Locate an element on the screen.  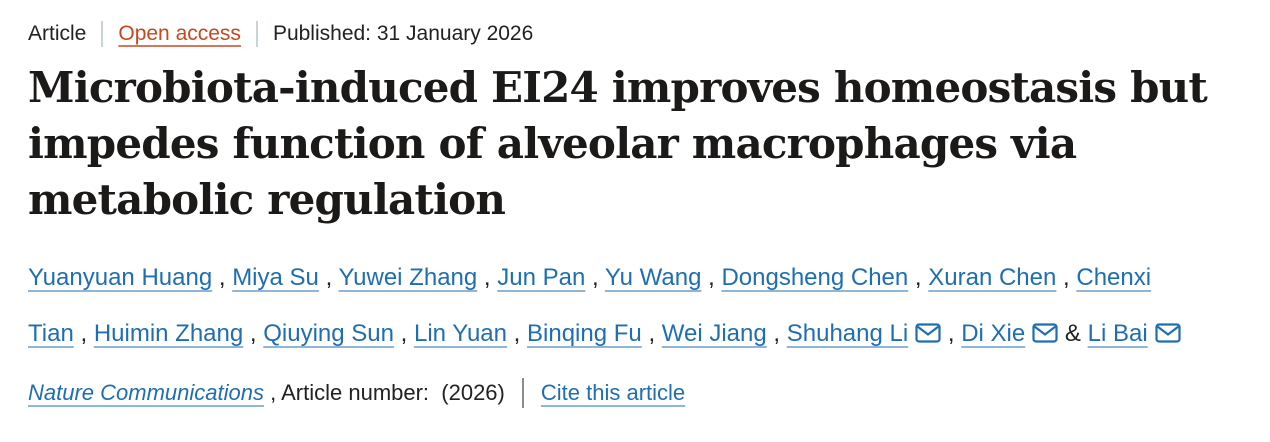
author-link: Binqing Fu is located at coordinates (584, 333).